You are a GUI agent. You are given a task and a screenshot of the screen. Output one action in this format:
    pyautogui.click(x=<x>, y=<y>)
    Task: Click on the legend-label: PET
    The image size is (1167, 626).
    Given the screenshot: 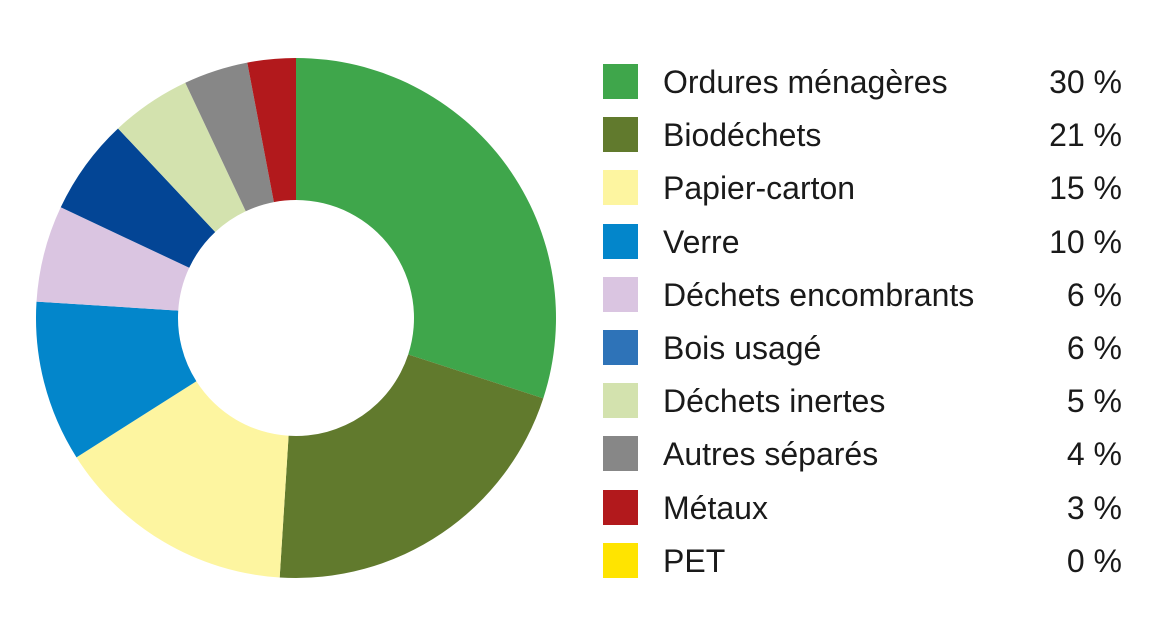 What is the action you would take?
    pyautogui.click(x=694, y=560)
    